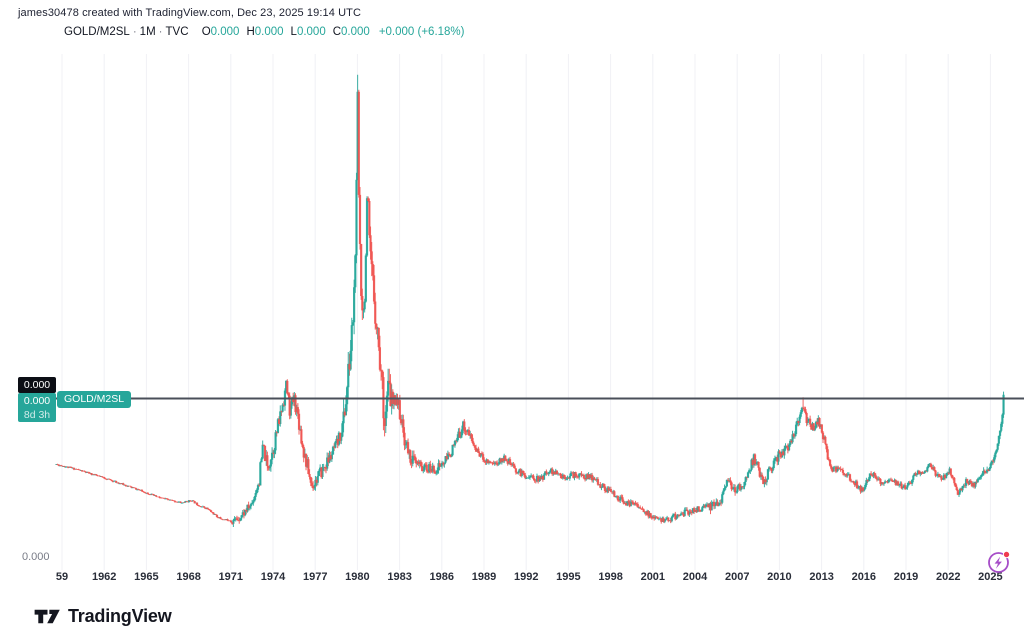 The height and width of the screenshot is (641, 1024). Describe the element at coordinates (421, 32) in the screenshot. I see `change-value: +0.000 (+6.18%)` at that location.